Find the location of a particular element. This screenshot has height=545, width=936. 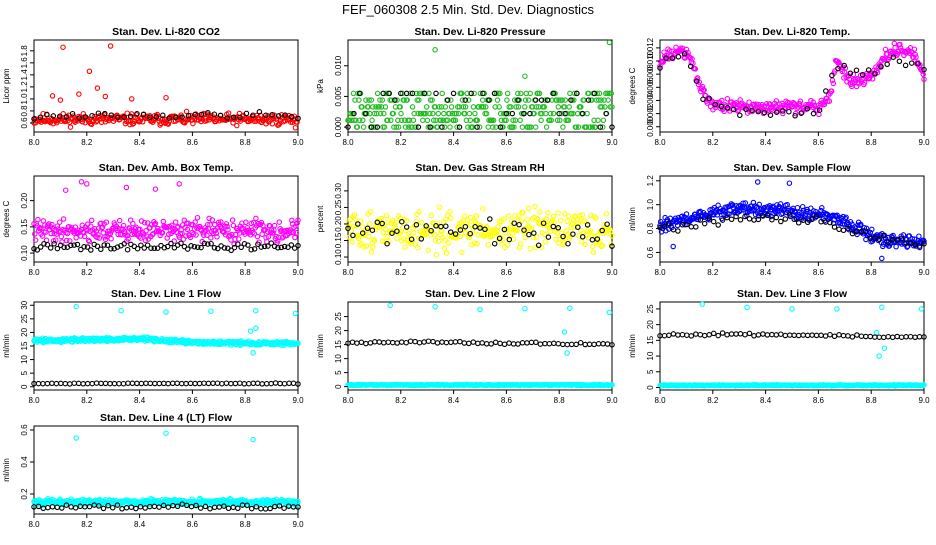

y-tick-label: 0.6 is located at coordinates (24, 430).